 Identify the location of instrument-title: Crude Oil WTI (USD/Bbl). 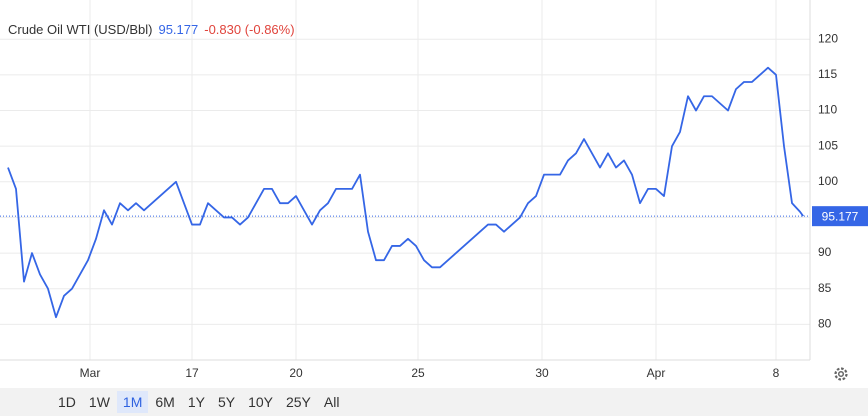
(80, 29).